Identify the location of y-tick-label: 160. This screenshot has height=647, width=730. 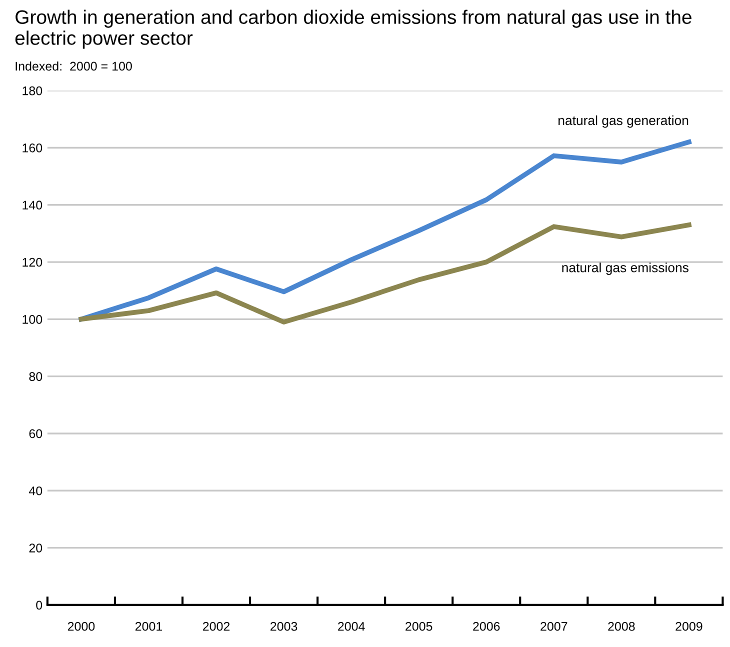
(32, 148).